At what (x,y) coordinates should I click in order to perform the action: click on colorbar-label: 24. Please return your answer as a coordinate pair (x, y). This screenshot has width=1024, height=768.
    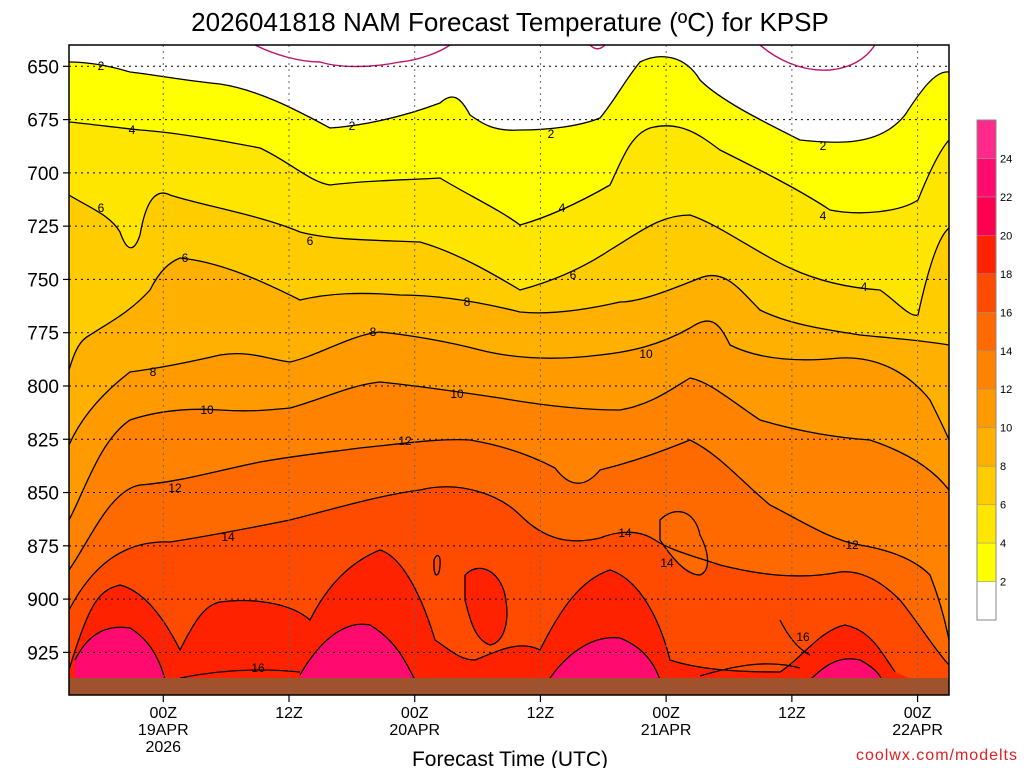
    Looking at the image, I should click on (1006, 159).